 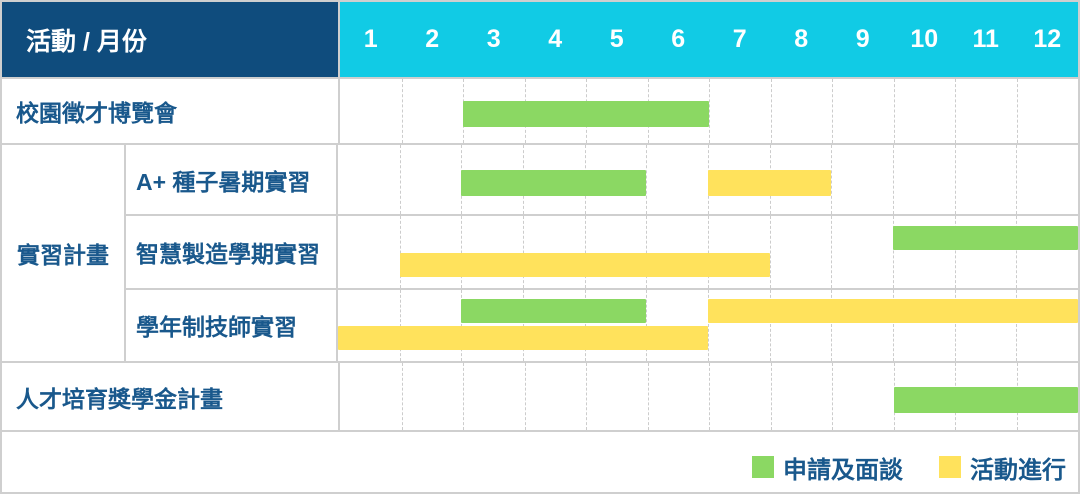 I want to click on row-smart-manufacturing-internship: 智慧製造學期實習, so click(x=602, y=253).